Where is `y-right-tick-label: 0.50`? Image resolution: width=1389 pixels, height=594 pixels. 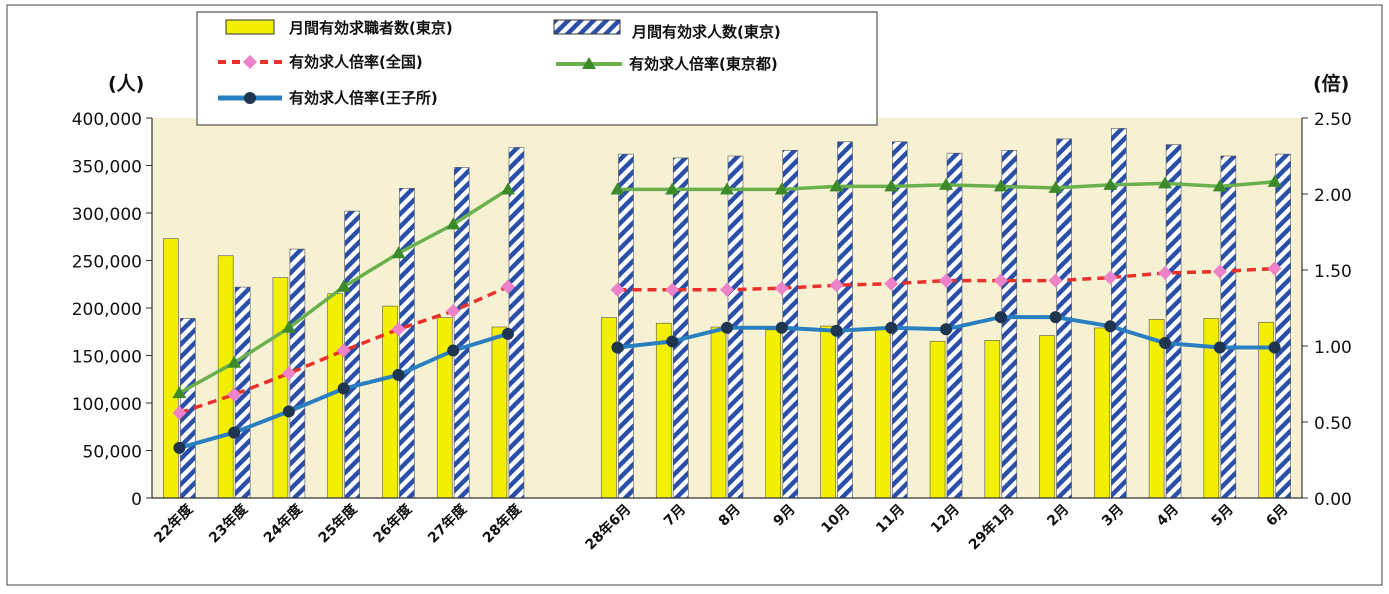 y-right-tick-label: 0.50 is located at coordinates (1333, 424).